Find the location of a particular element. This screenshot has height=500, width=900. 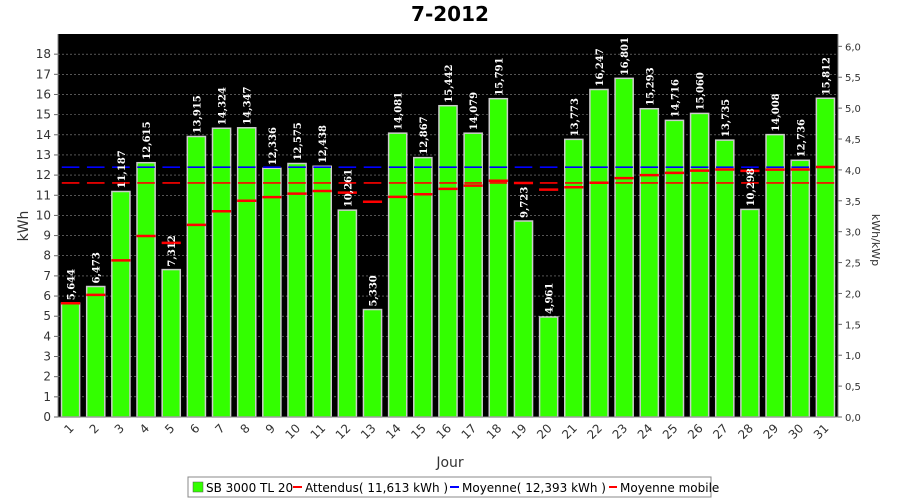

y2-tick-label: 5,0 is located at coordinates (853, 109).